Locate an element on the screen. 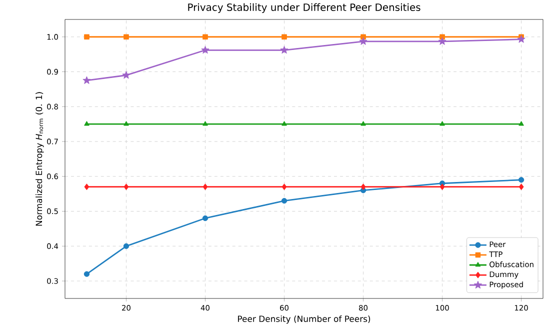 This screenshot has height=328, width=550. y-axis-title: Normalized Entropy H$_{norm}$ (0. 1) is located at coordinates (40, 159).